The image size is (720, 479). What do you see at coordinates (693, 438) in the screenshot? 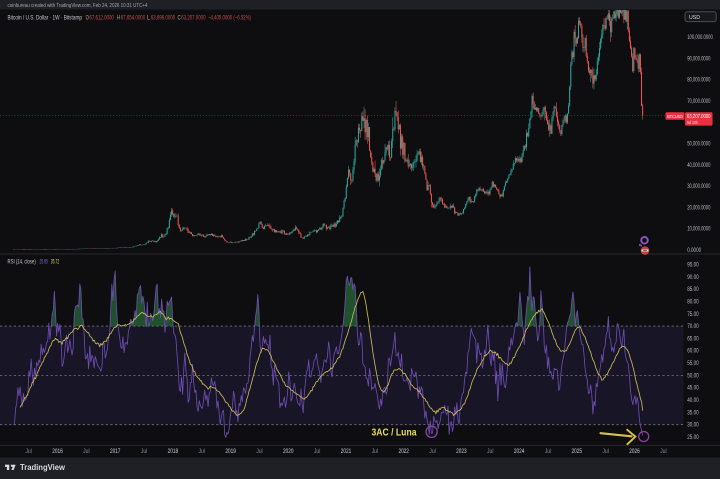
I see `svg-text: 25.00` at bounding box center [693, 438].